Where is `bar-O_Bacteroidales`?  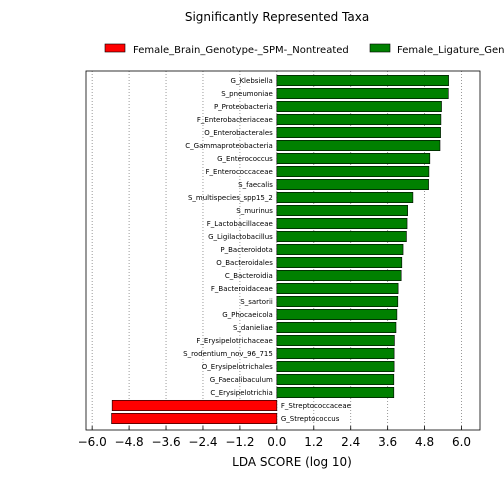 bar-O_Bacteroidales is located at coordinates (339, 262).